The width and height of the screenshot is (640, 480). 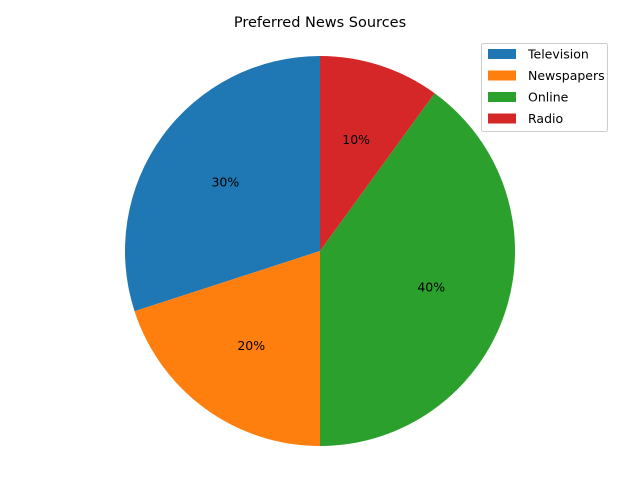 What do you see at coordinates (225, 182) in the screenshot?
I see `pie-slice-label-television: 30%` at bounding box center [225, 182].